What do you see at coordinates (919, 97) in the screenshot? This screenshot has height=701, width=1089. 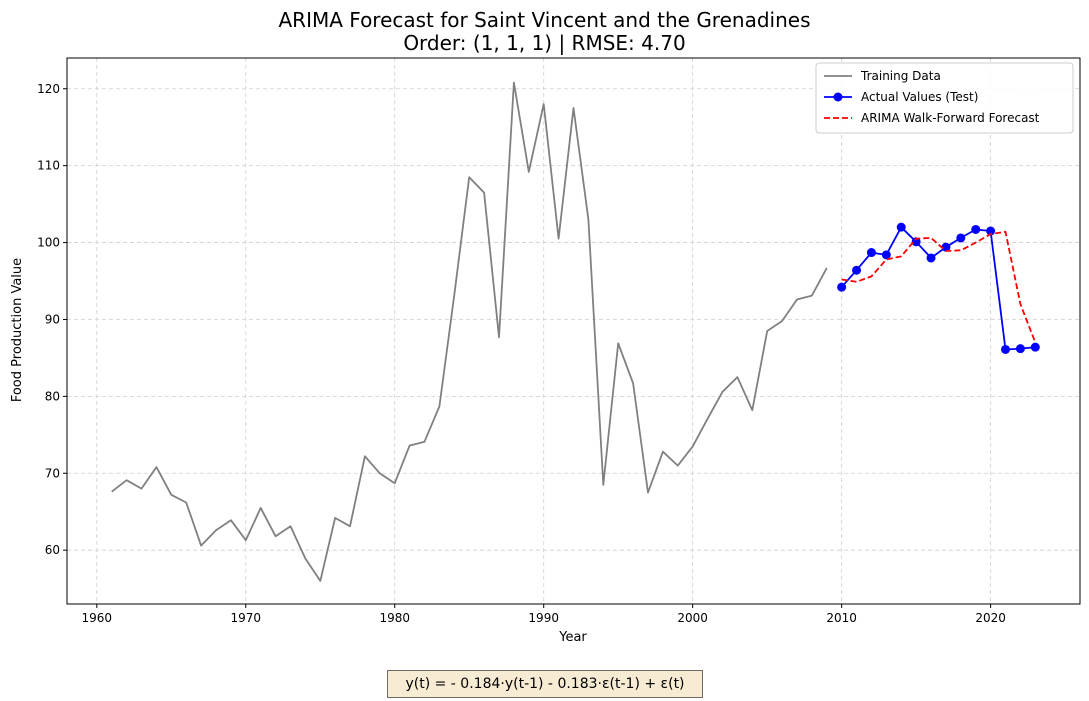 I see `legend-label-1: Actual Values (Test)` at bounding box center [919, 97].